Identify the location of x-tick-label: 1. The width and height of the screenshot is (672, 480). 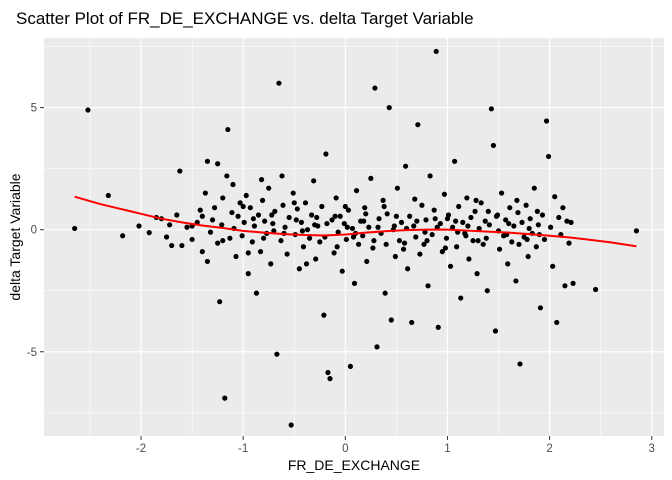
(447, 449).